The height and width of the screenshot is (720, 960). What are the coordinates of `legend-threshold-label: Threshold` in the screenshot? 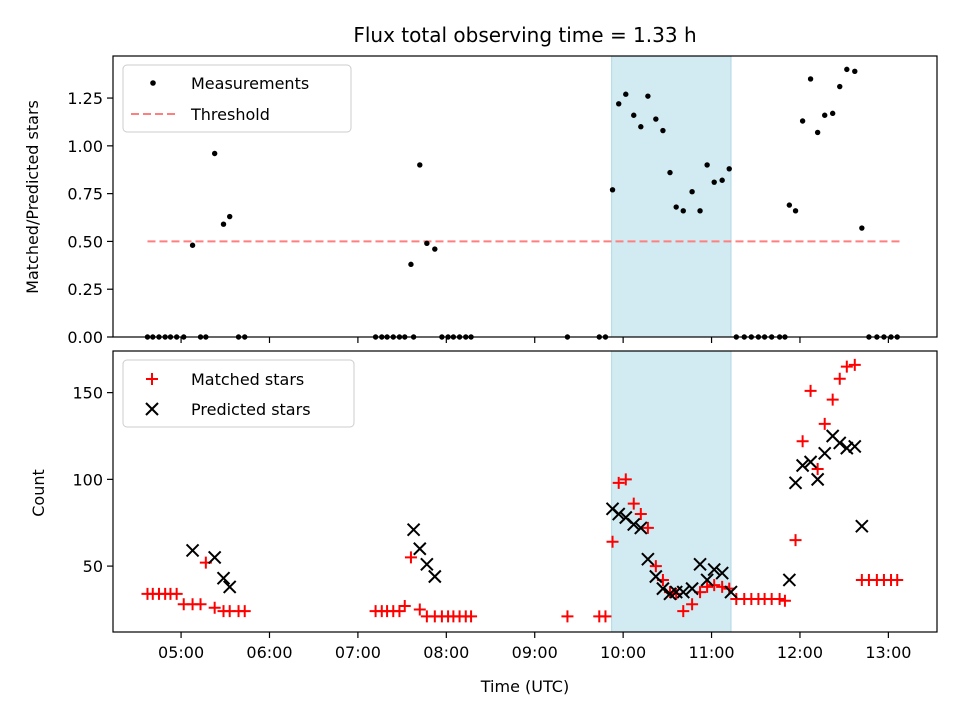 It's located at (230, 114).